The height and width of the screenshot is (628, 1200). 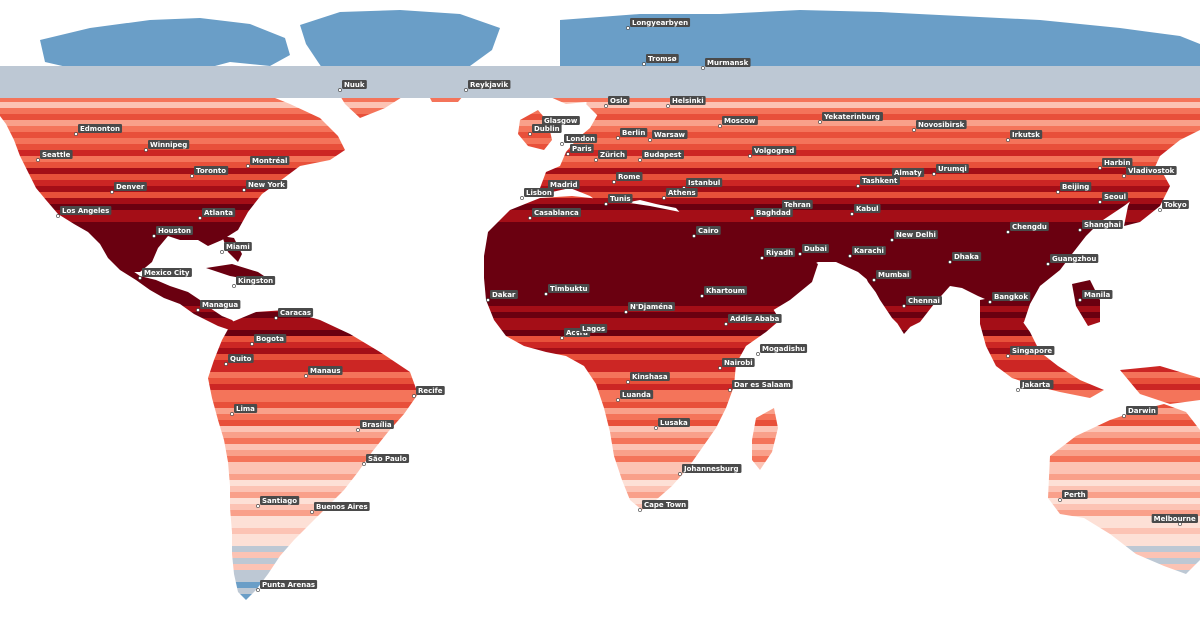 What do you see at coordinates (323, 372) in the screenshot?
I see `city-marker: Manaus` at bounding box center [323, 372].